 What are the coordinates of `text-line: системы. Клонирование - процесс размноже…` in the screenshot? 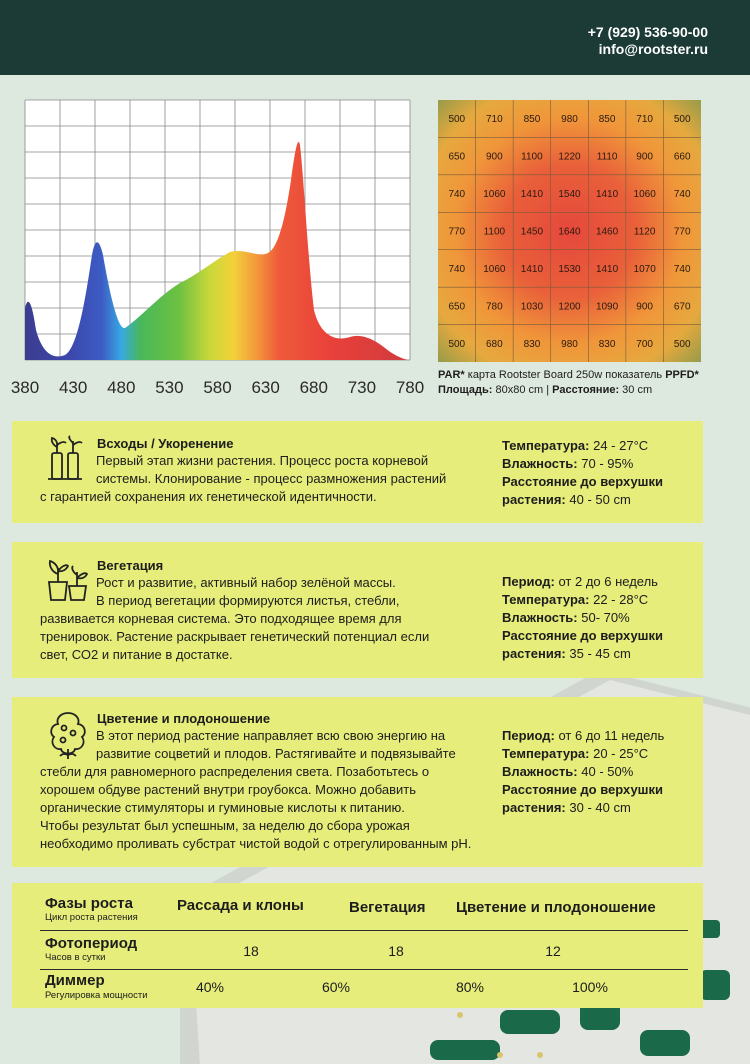 It's located at (271, 478).